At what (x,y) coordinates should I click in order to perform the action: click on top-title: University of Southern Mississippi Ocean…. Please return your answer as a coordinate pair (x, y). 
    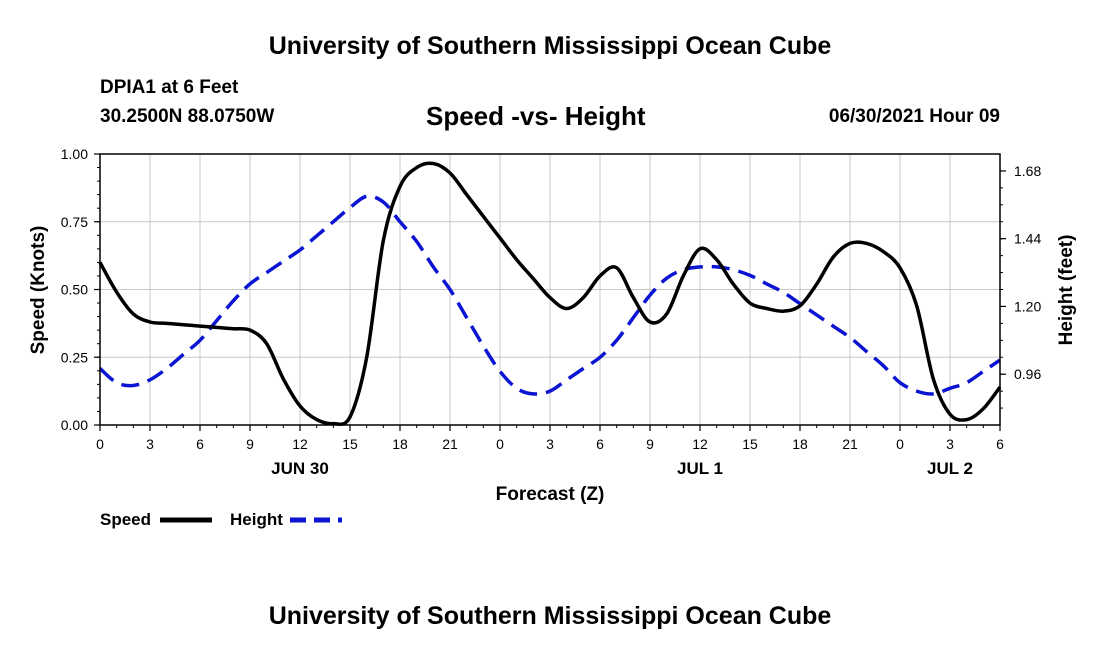
    Looking at the image, I should click on (550, 46).